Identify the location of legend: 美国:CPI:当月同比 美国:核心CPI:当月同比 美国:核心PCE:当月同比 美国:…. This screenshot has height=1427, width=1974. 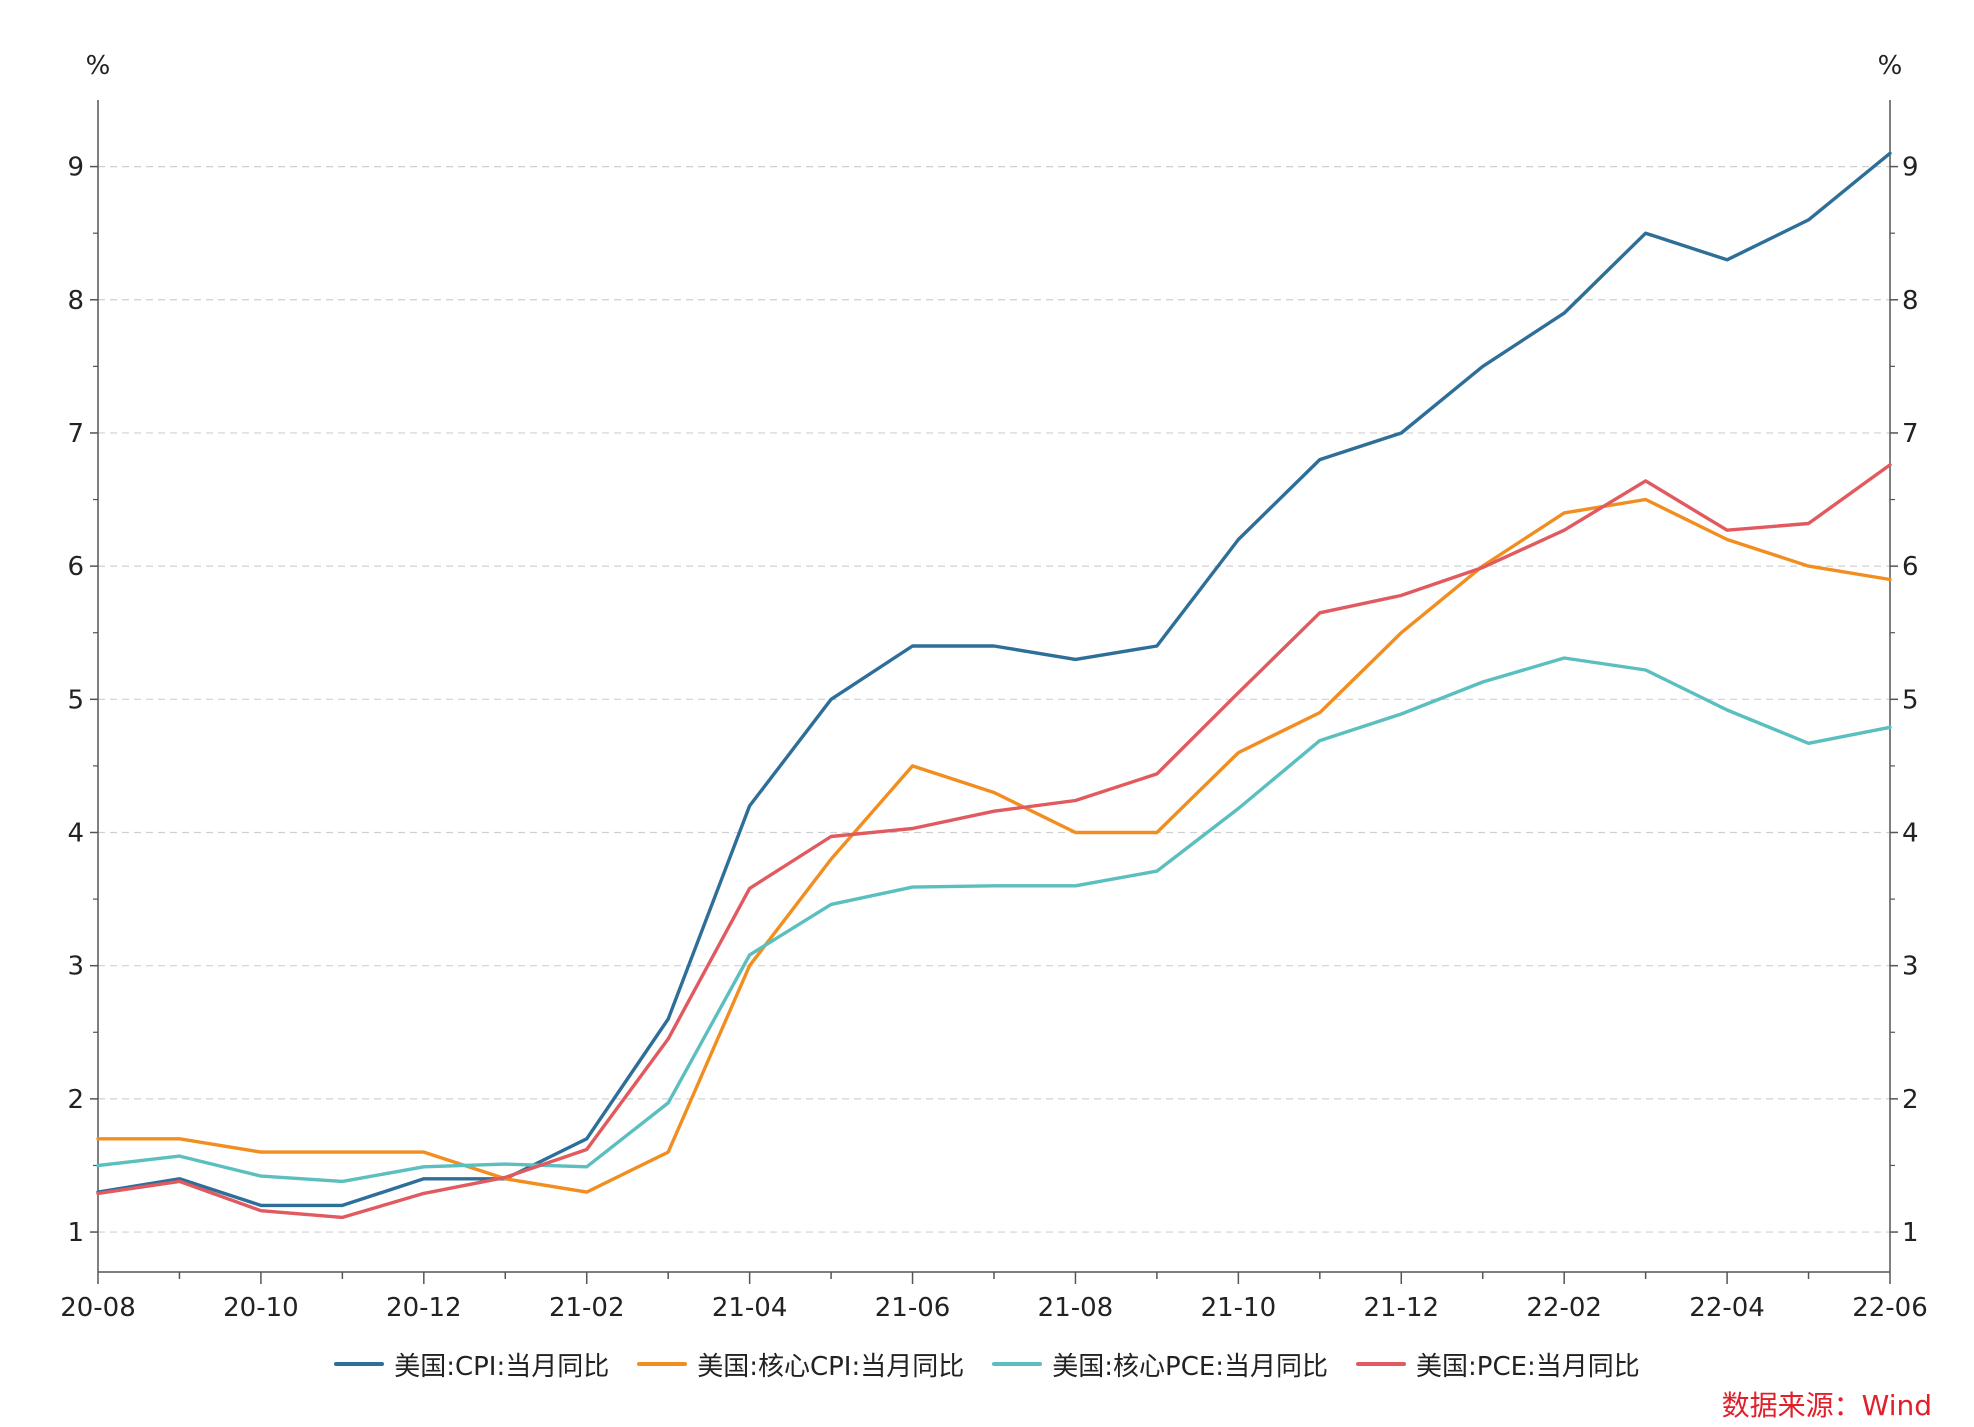
(987, 1364).